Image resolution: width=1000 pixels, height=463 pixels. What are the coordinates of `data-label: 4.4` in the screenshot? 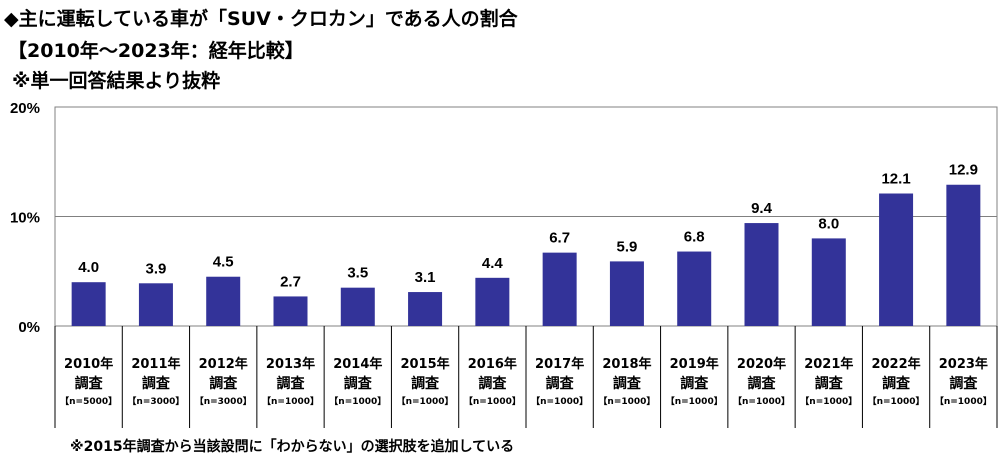 It's located at (493, 263).